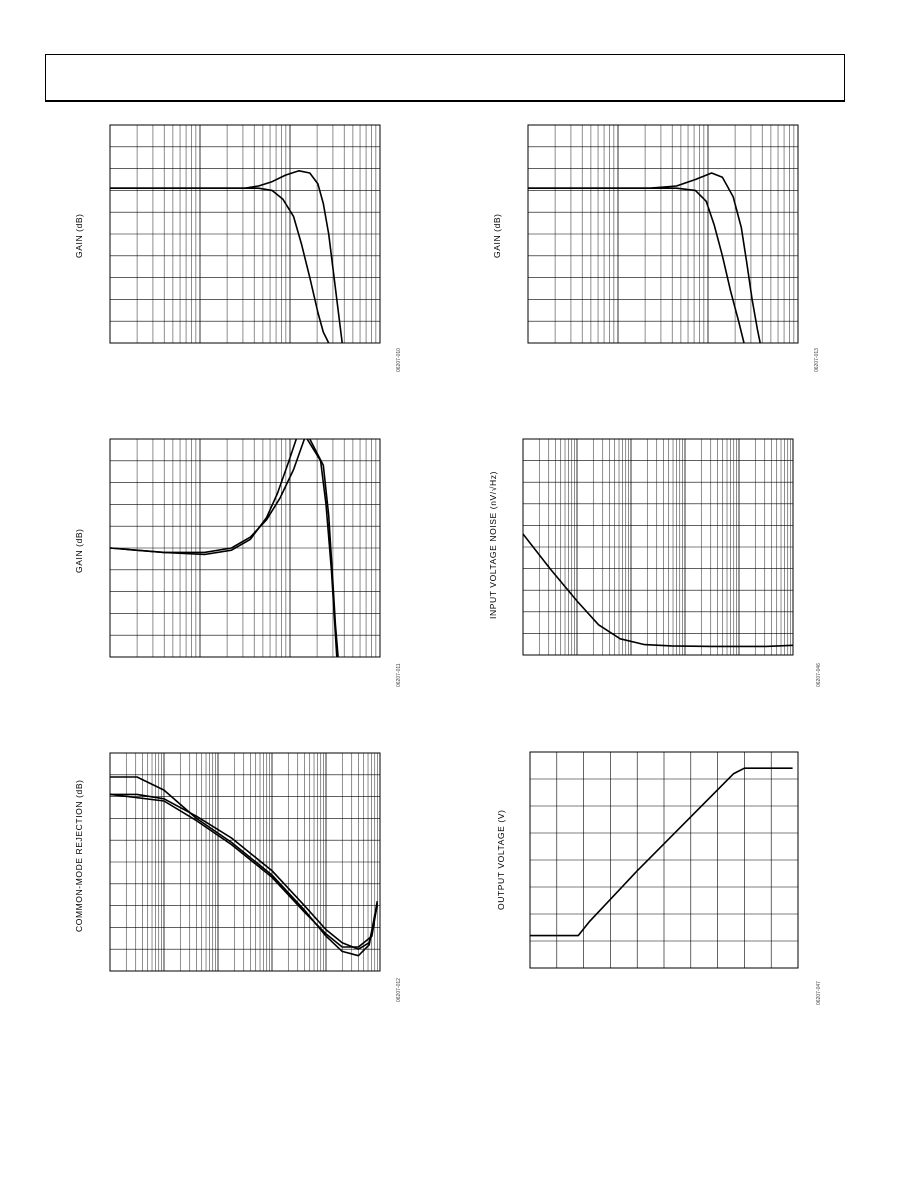 The height and width of the screenshot is (1188, 918). I want to click on chart-common-mode-rejection: COMMON-MODE REJECTION (dB) 06207-012, so click(230, 880).